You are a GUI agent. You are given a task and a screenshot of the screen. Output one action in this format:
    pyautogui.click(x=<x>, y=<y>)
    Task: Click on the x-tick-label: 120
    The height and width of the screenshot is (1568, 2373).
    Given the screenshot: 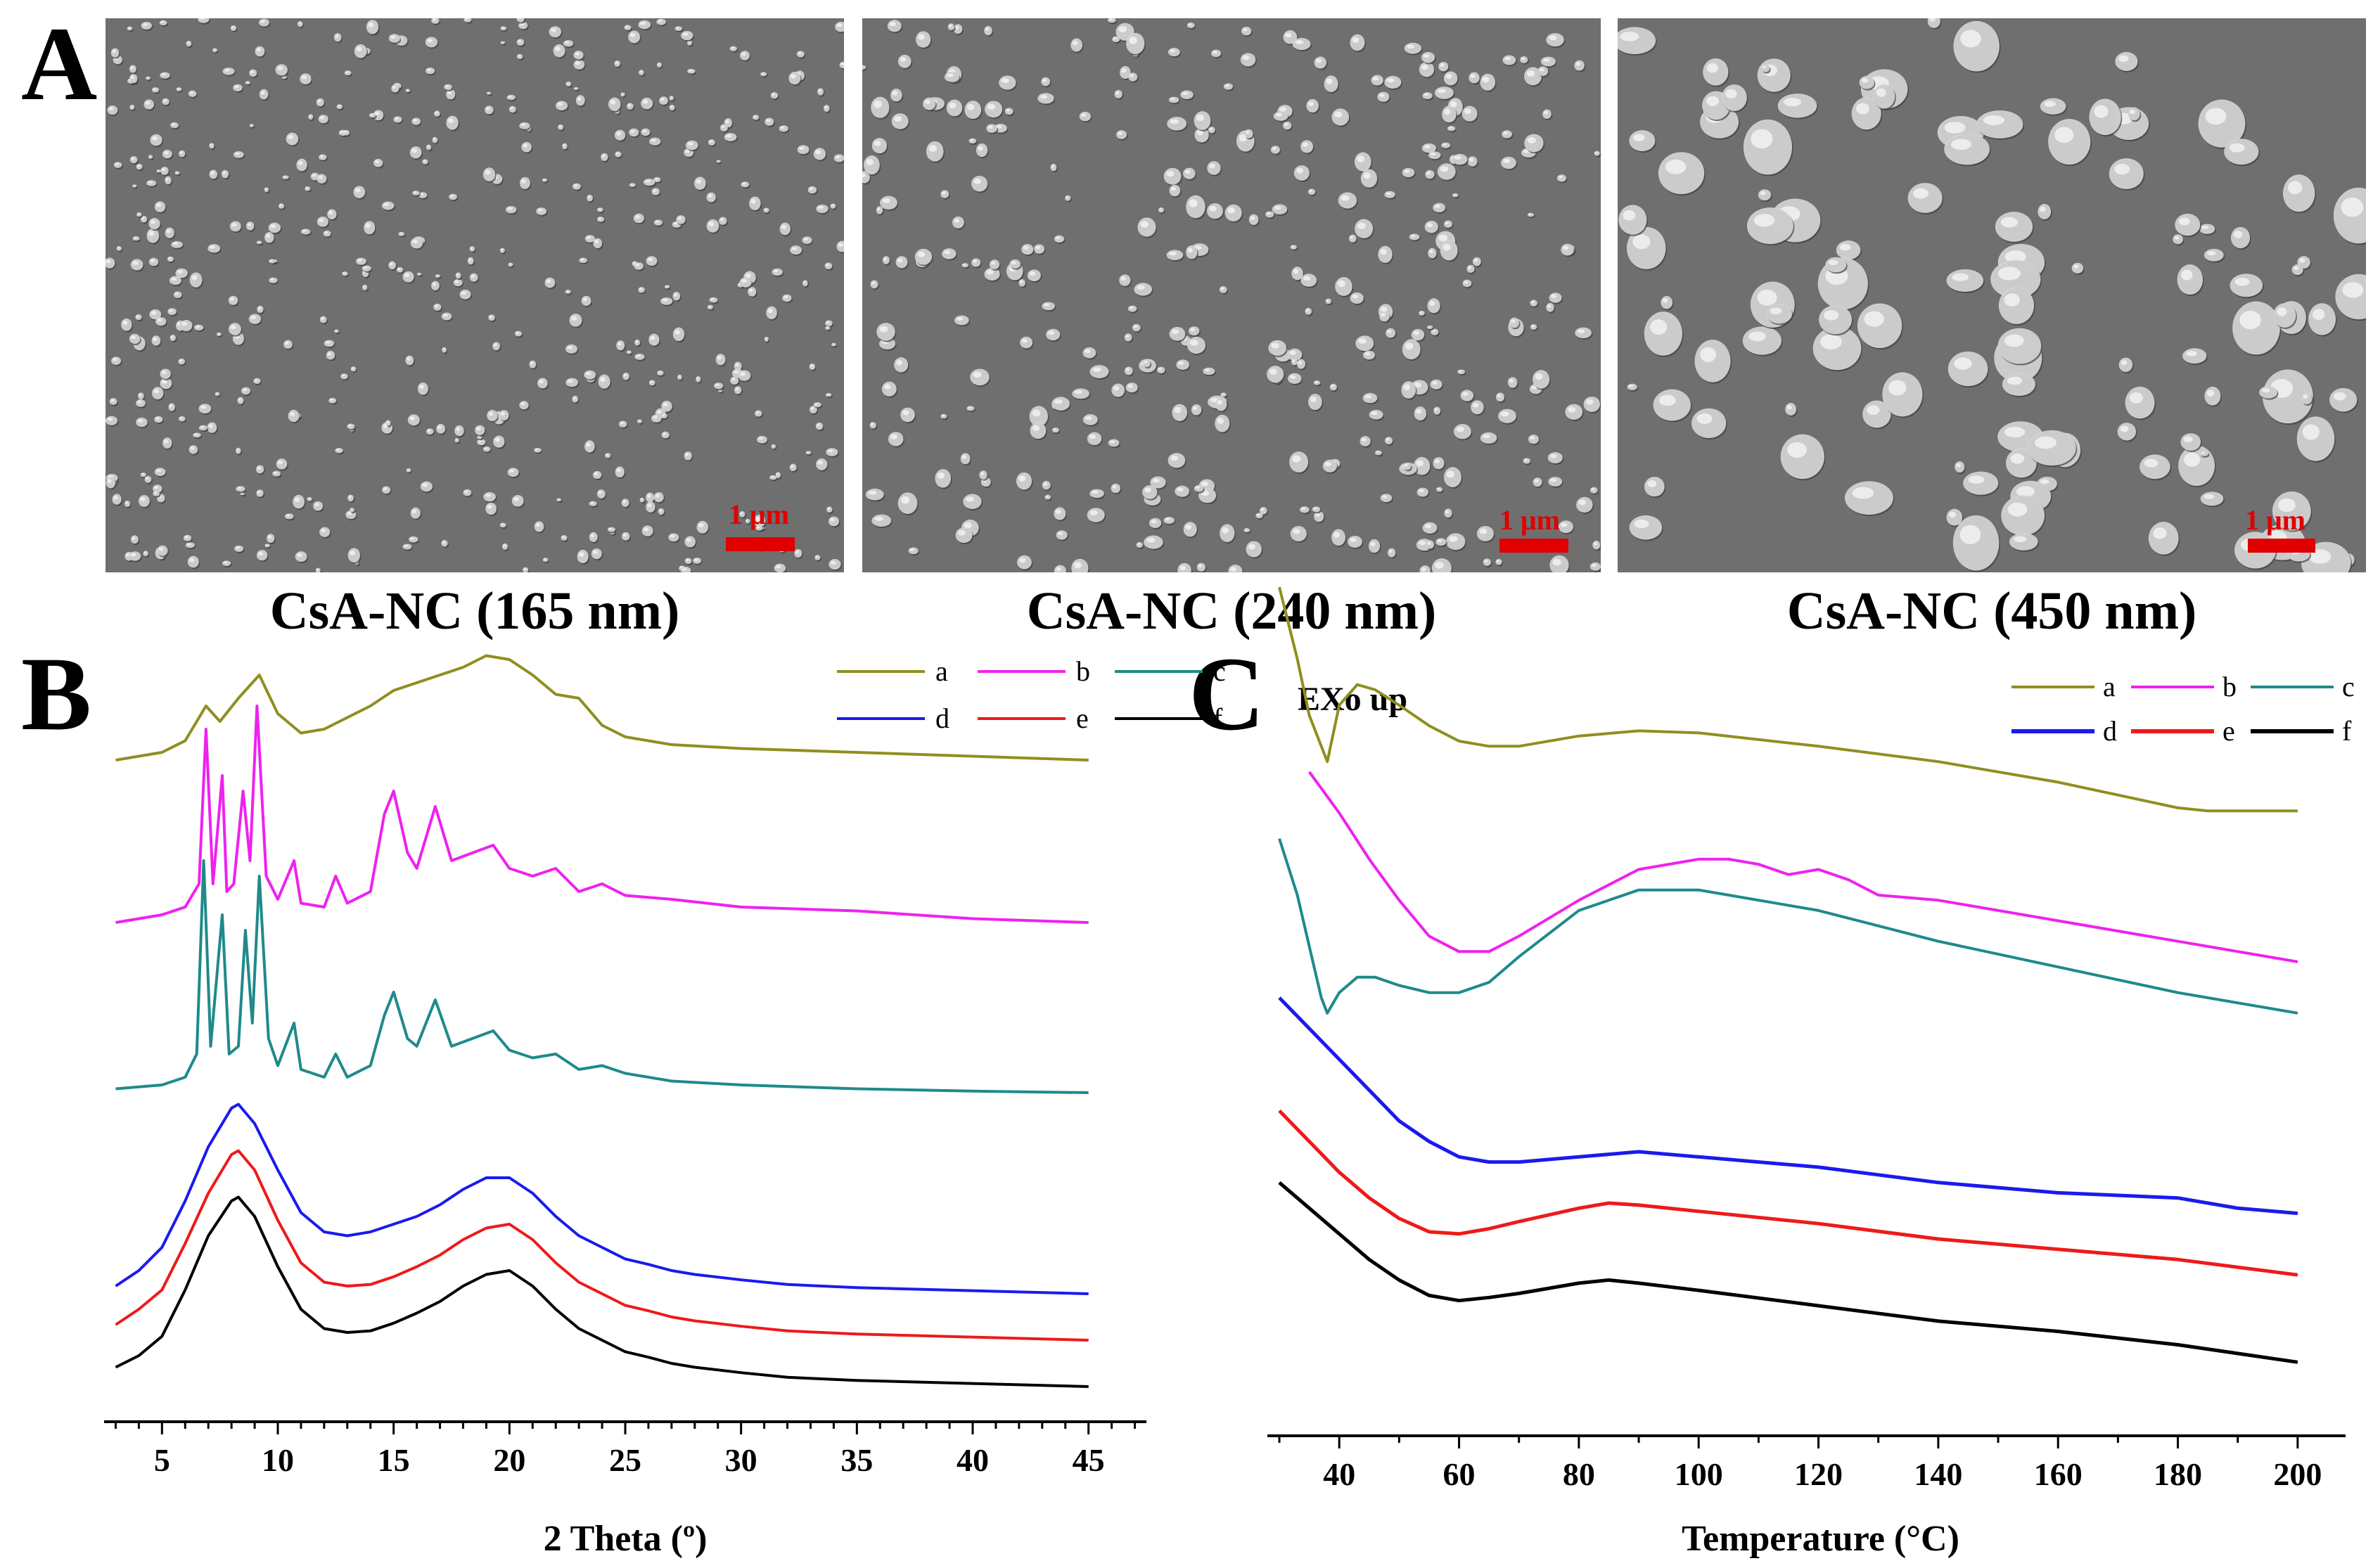 What is the action you would take?
    pyautogui.click(x=1819, y=1474)
    